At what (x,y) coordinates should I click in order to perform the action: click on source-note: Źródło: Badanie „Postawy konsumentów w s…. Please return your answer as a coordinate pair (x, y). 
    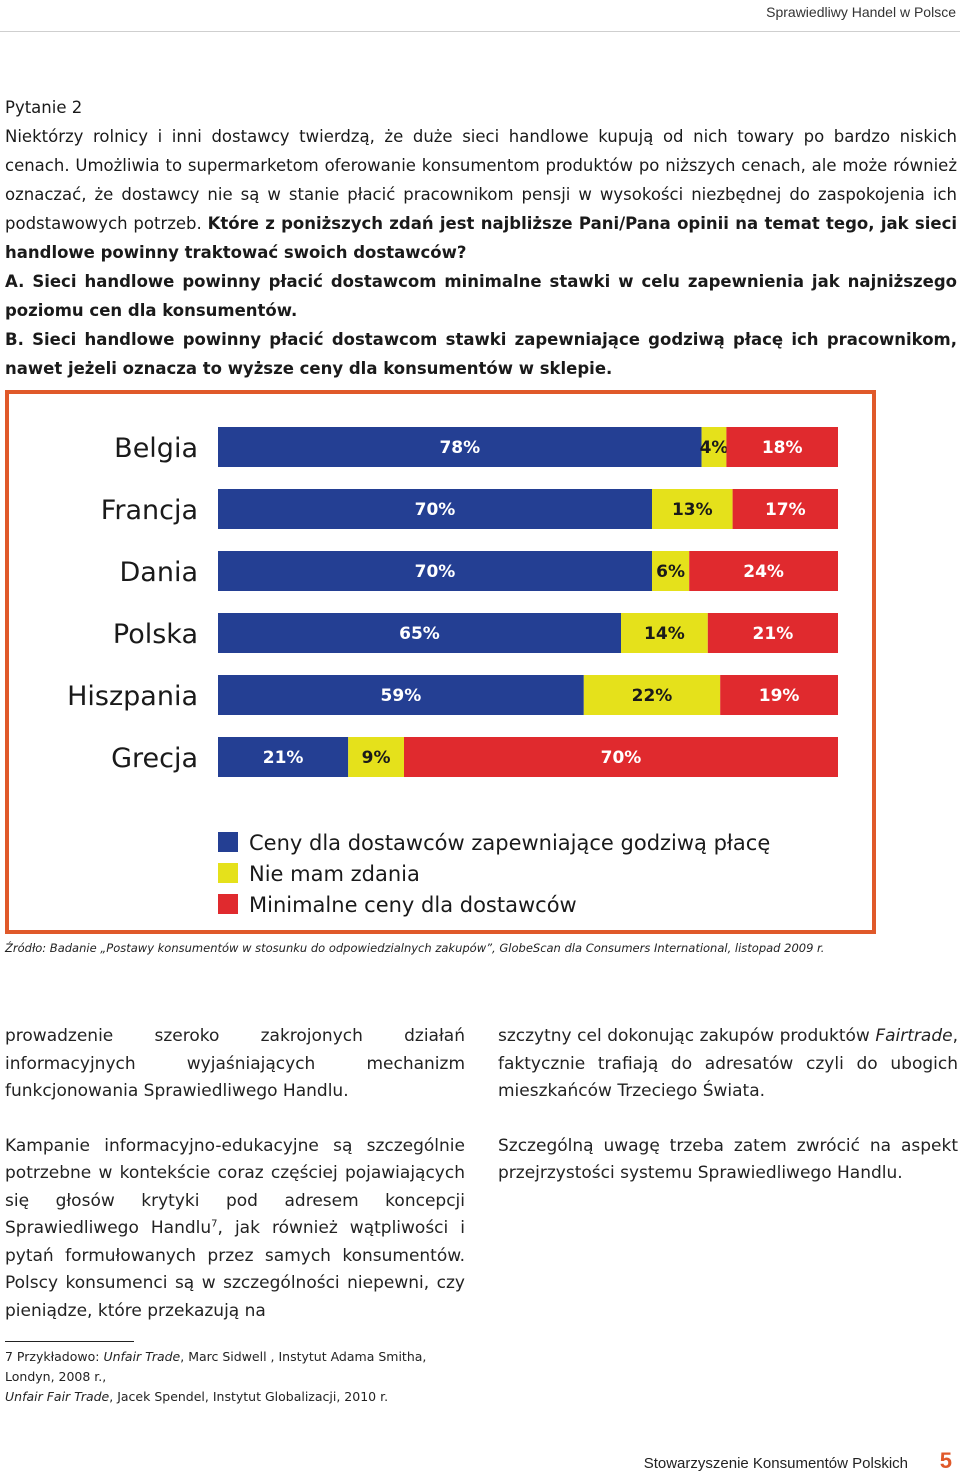
    Looking at the image, I should click on (415, 948).